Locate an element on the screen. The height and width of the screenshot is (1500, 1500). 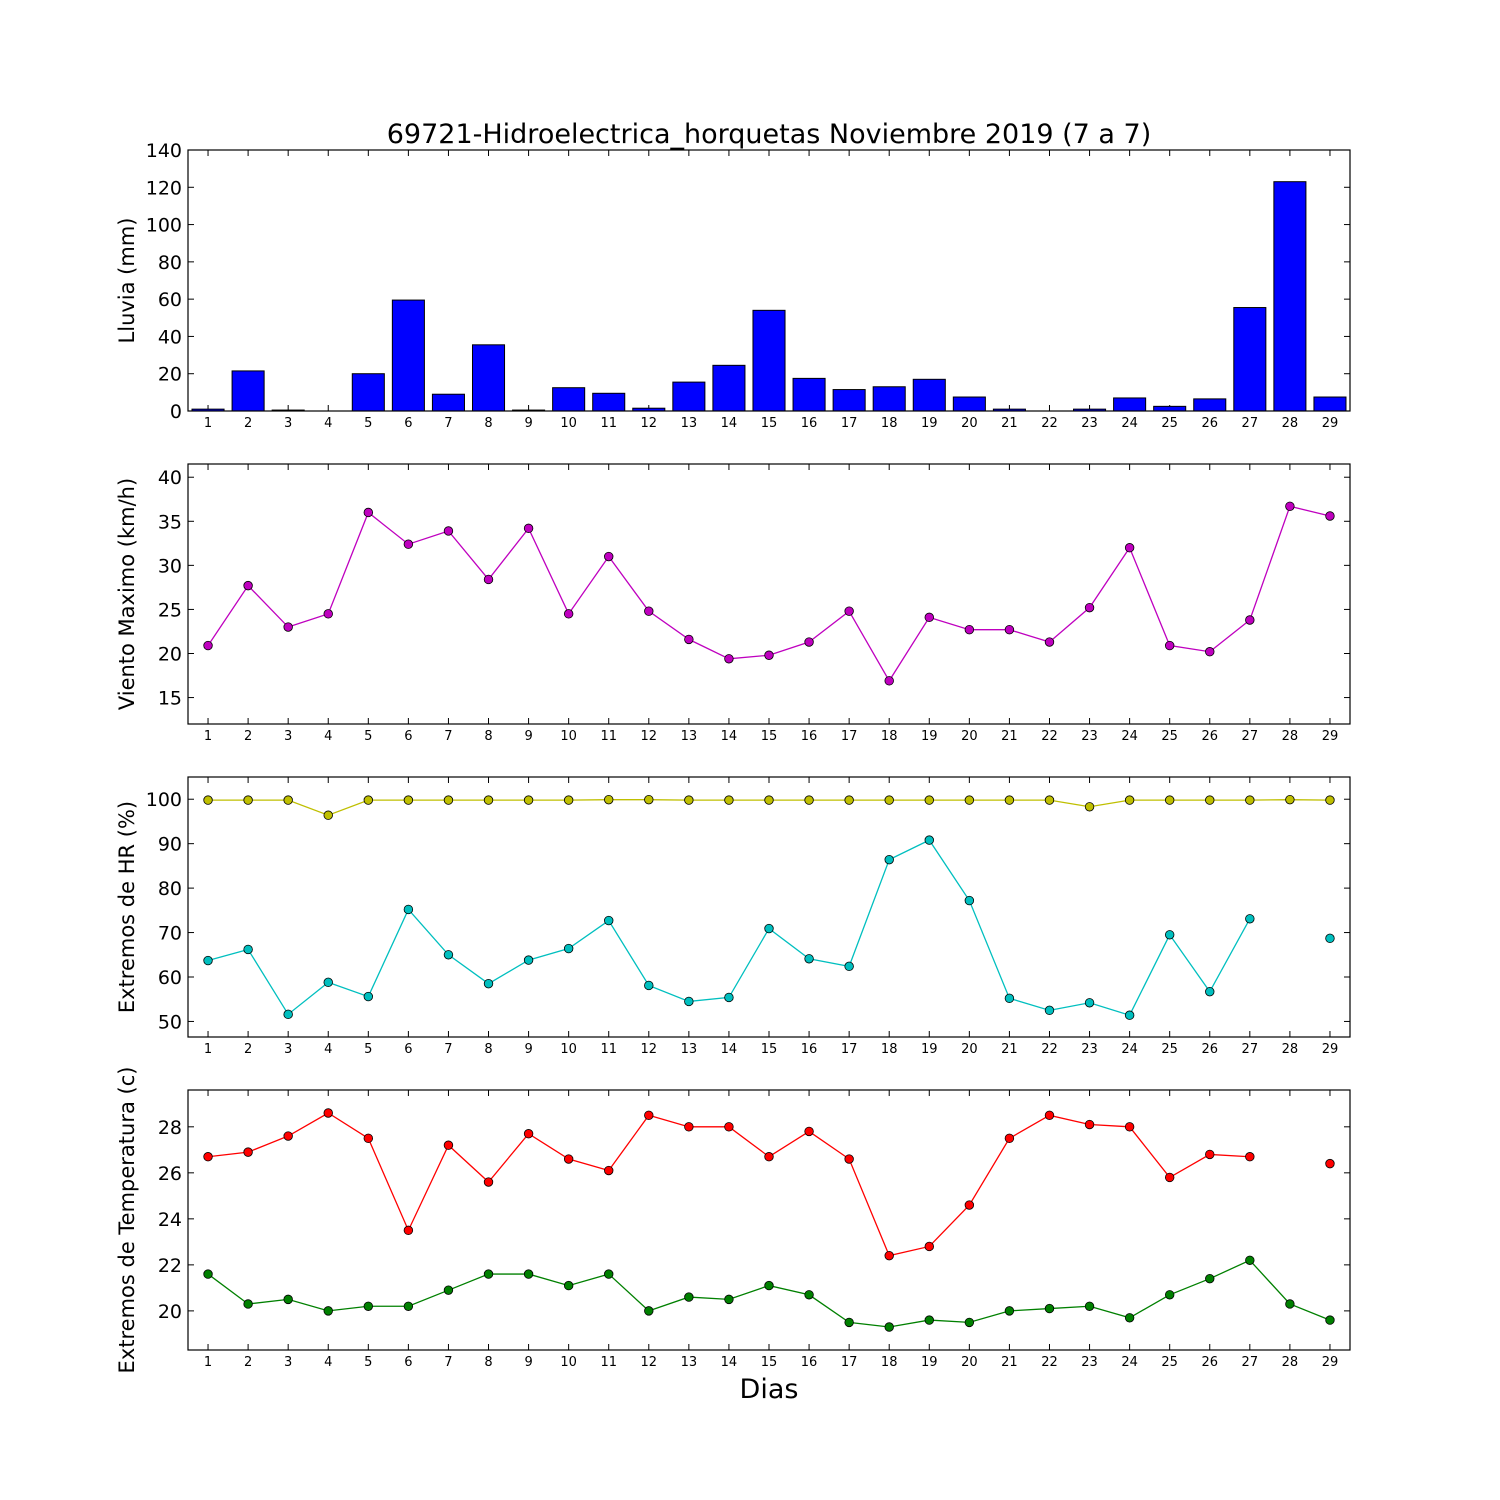
humidity-y-axis-label: Extremos de HR (%) is located at coordinates (127, 907).